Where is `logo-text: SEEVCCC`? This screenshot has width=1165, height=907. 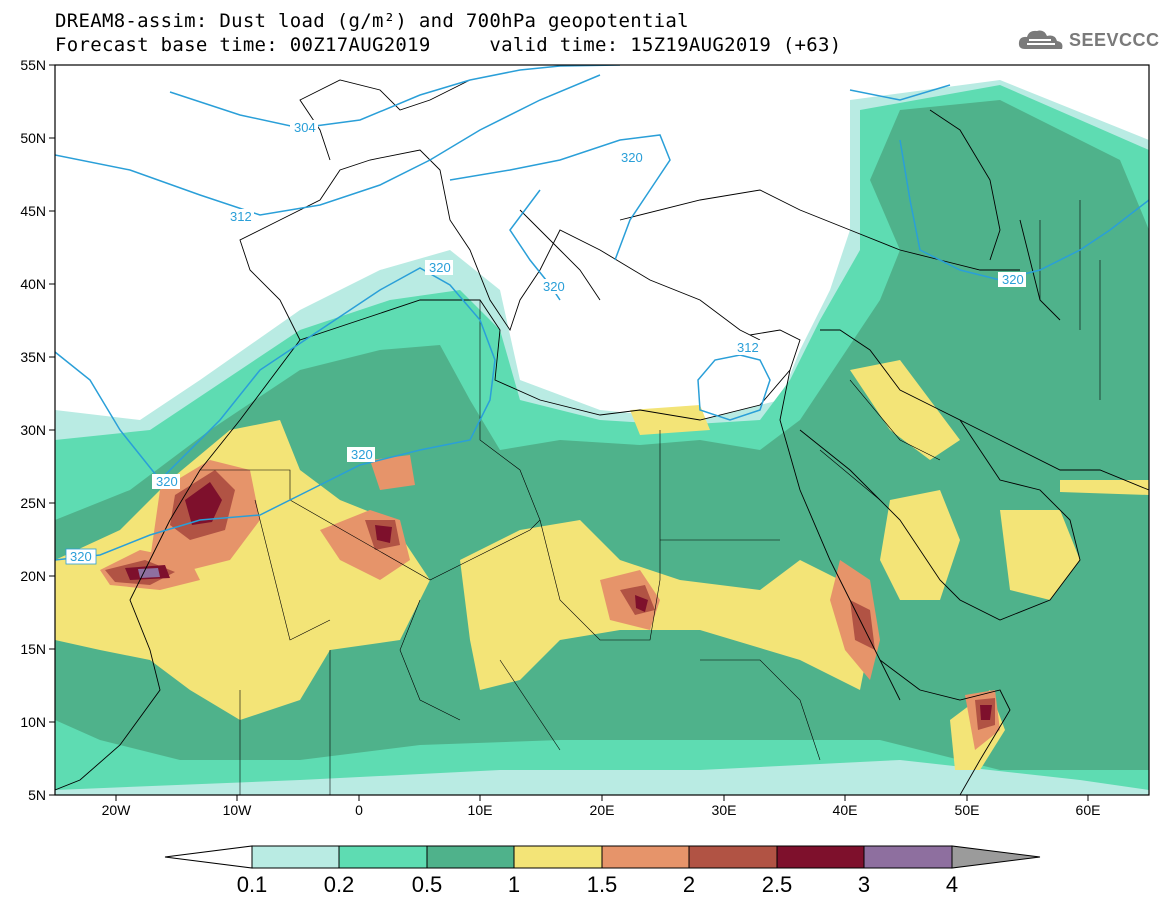
logo-text: SEEVCCC is located at coordinates (1114, 39).